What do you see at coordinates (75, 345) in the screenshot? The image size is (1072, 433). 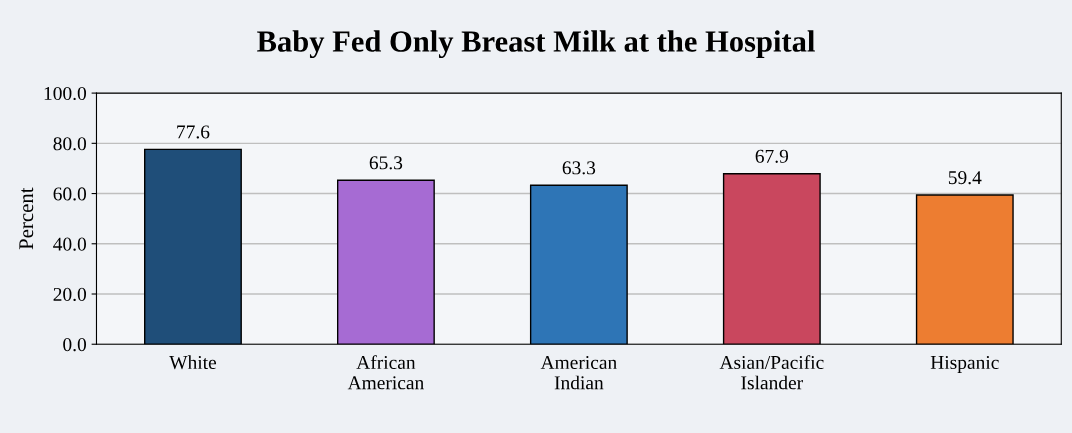 I see `y-tick-label: 0.0` at bounding box center [75, 345].